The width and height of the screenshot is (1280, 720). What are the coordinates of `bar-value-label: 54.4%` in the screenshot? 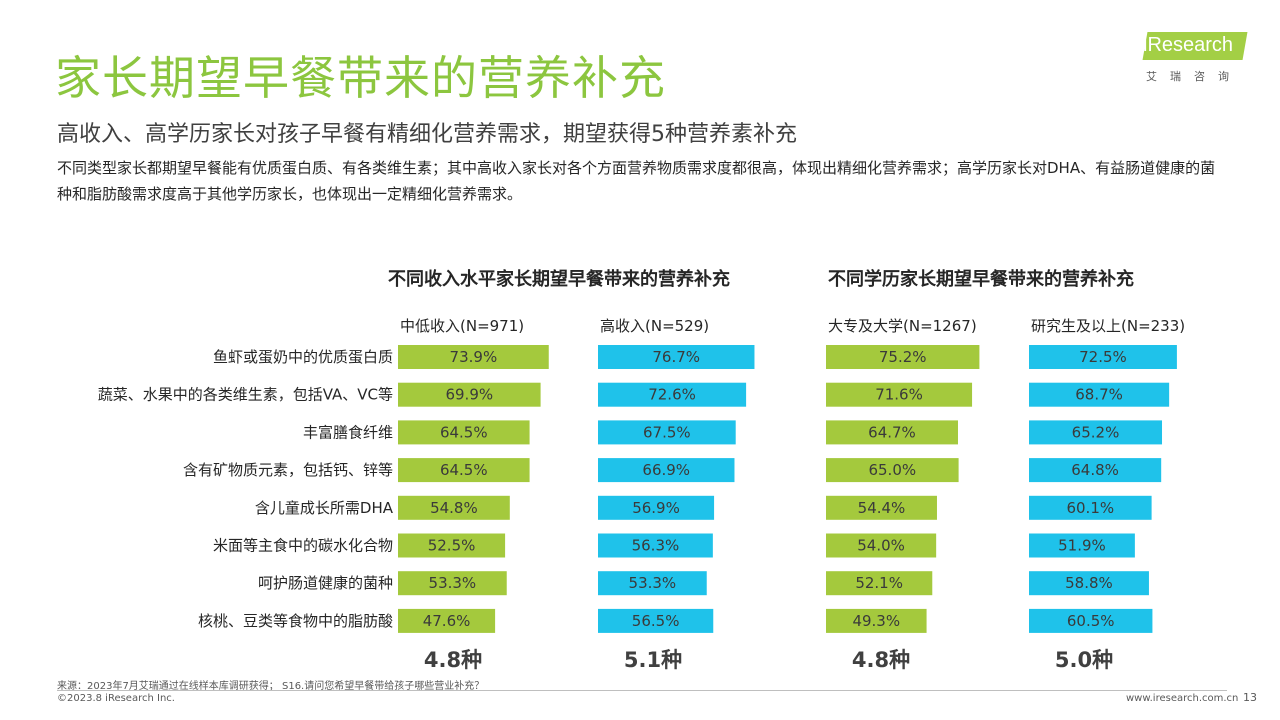 It's located at (882, 508).